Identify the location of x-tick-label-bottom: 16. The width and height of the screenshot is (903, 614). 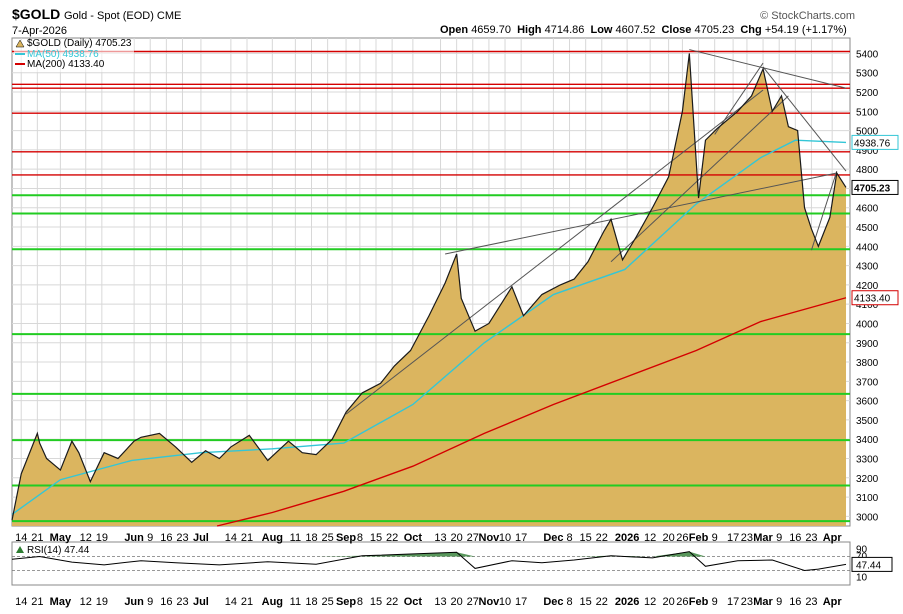
(795, 602).